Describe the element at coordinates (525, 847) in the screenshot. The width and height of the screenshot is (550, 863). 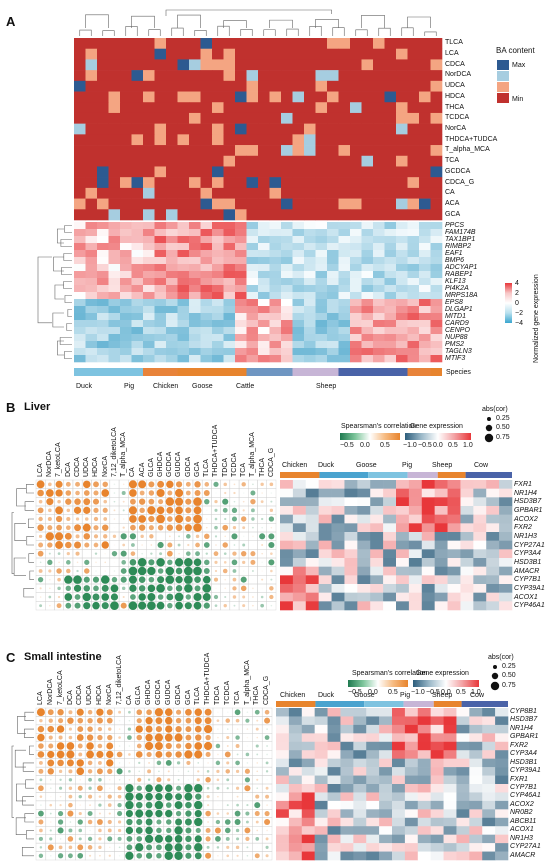
I see `panel-c-gene-label: CYP27A1` at that location.